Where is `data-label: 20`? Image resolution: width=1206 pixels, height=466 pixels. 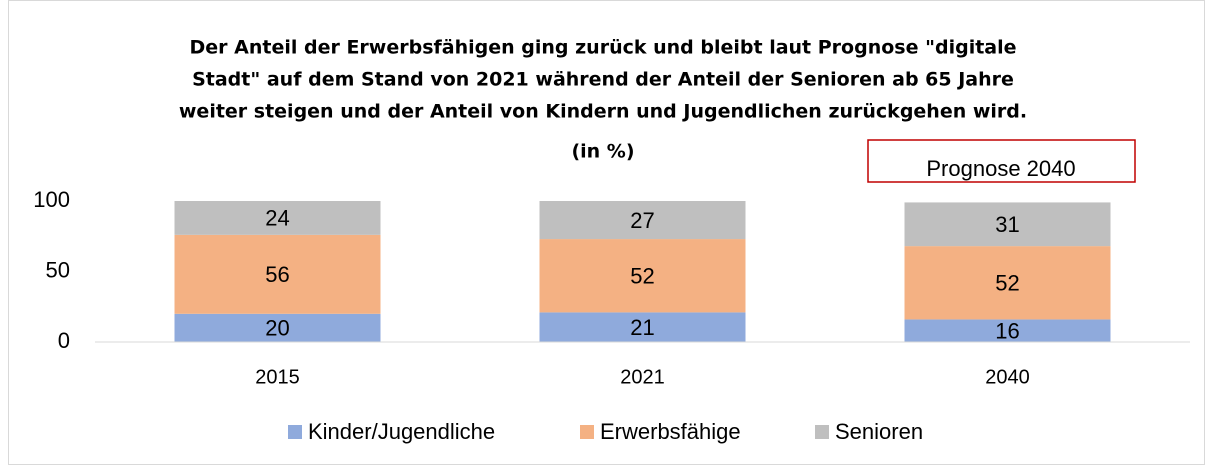 data-label: 20 is located at coordinates (277, 328).